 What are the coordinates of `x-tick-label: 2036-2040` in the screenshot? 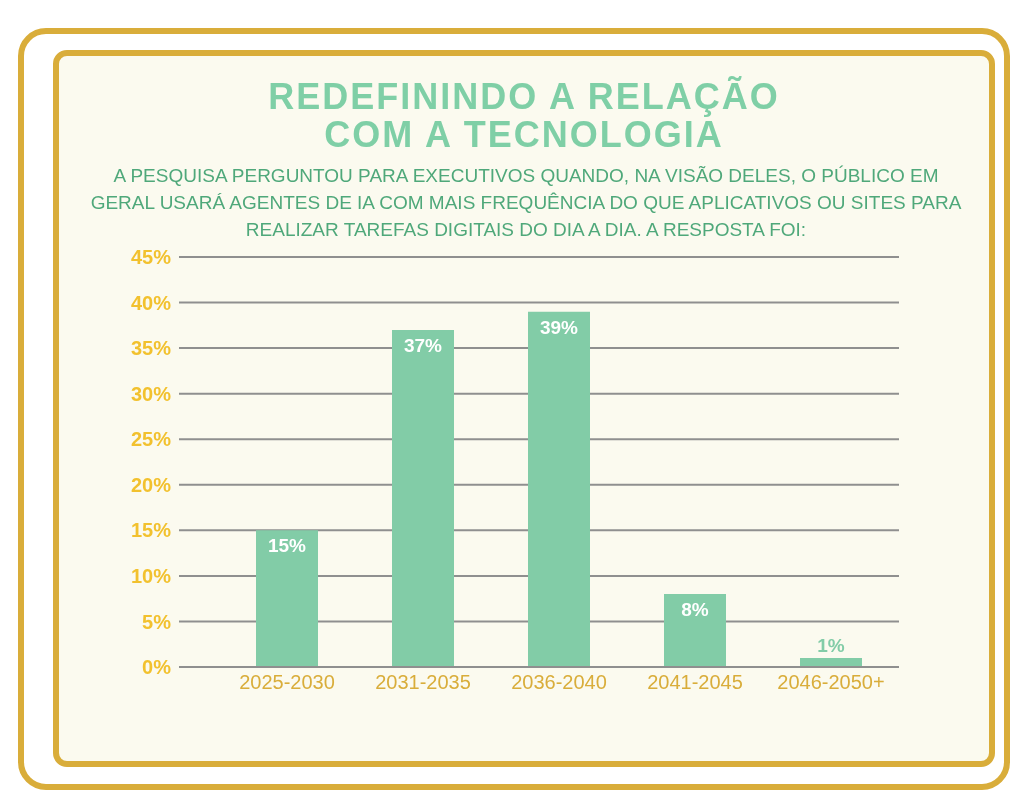 It's located at (559, 682).